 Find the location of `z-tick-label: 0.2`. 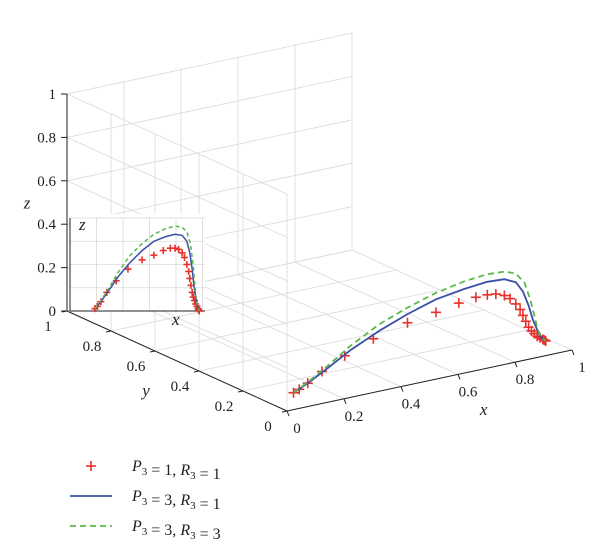

z-tick-label: 0.2 is located at coordinates (46, 269).